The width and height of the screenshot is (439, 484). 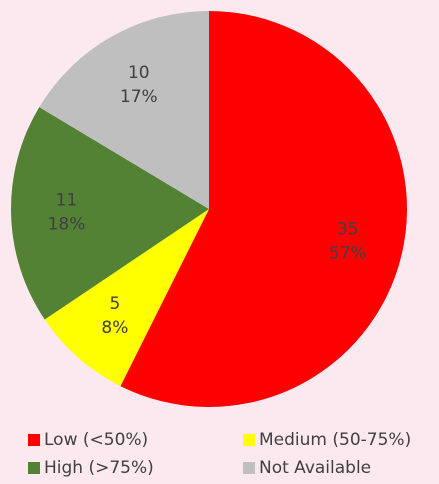 What do you see at coordinates (348, 254) in the screenshot?
I see `percent-label: 57%` at bounding box center [348, 254].